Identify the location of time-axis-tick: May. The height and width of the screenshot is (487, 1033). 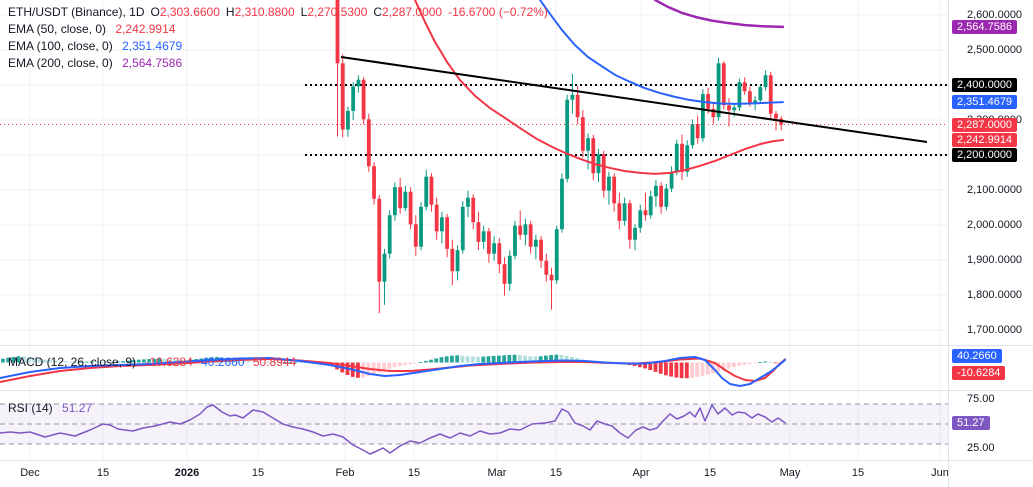
(790, 473).